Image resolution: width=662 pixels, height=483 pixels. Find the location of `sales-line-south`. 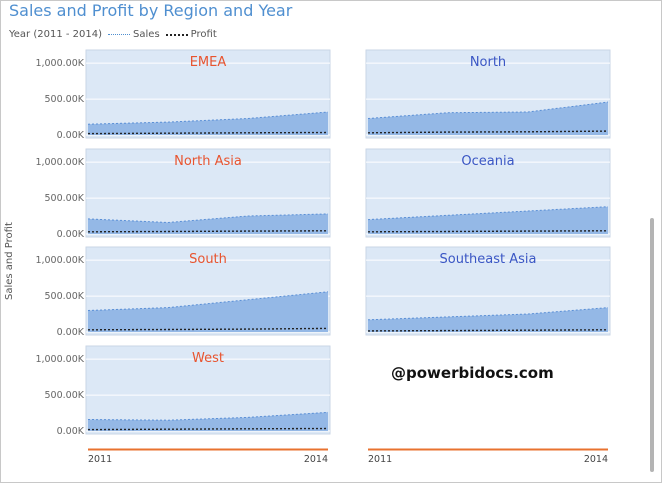

sales-line-south is located at coordinates (208, 301).